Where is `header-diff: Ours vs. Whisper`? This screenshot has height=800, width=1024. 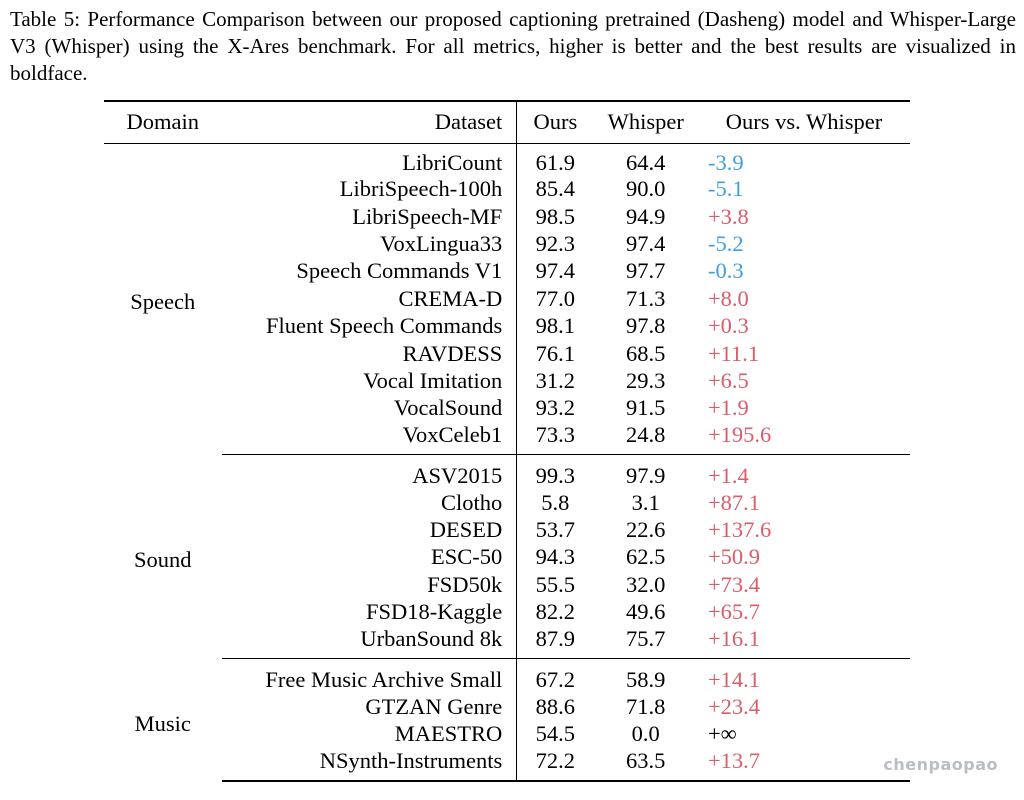
header-diff: Ours vs. Whisper is located at coordinates (804, 122).